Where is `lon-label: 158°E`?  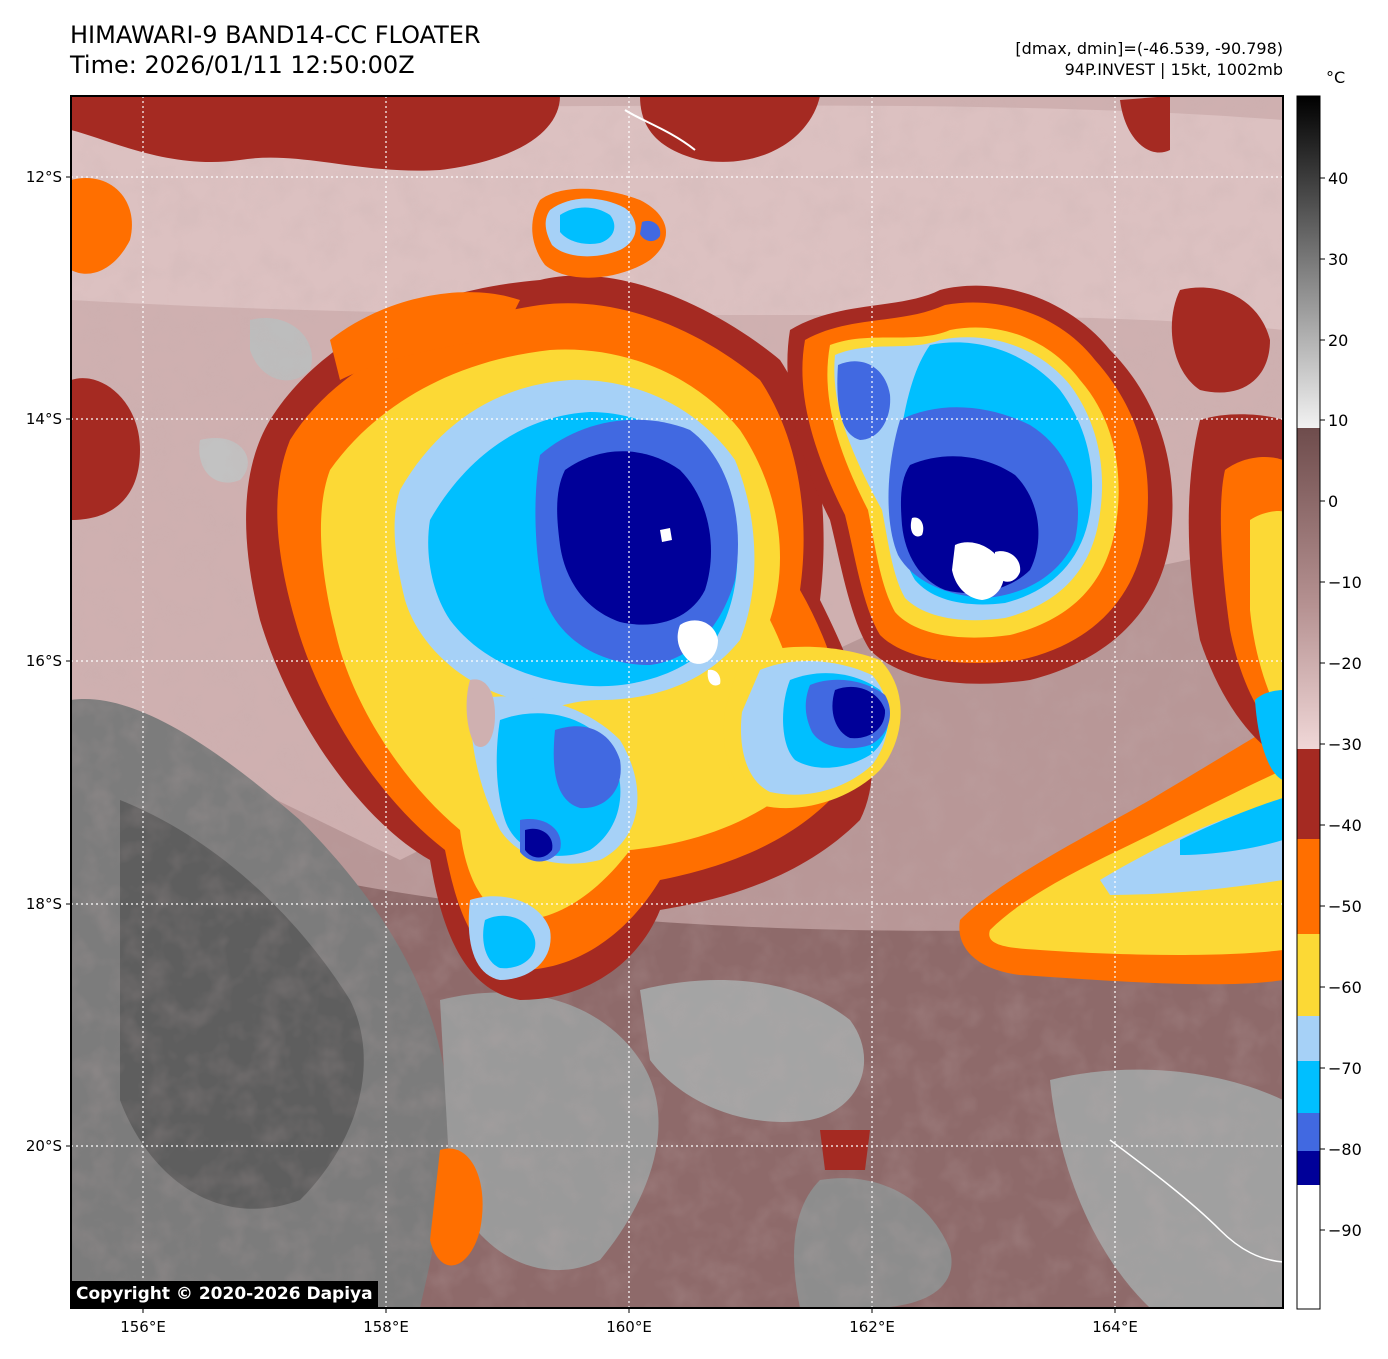 lon-label: 158°E is located at coordinates (386, 1327).